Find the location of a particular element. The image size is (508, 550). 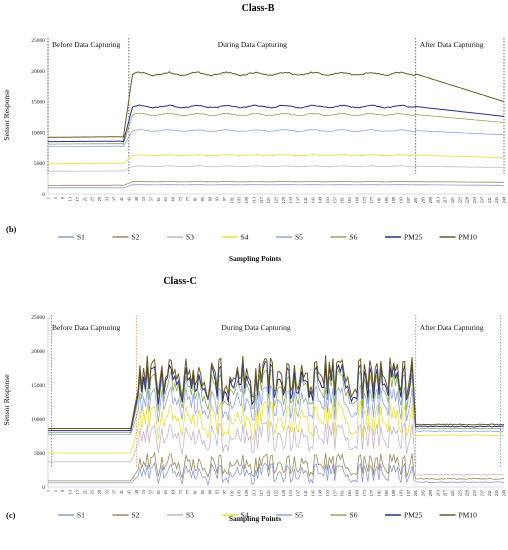

chart-c-x-tick-label: 81 is located at coordinates (195, 492).